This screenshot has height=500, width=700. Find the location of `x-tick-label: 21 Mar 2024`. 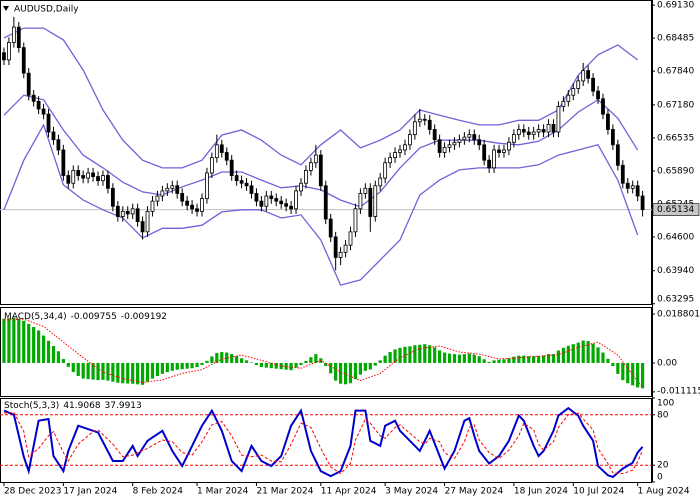

x-tick-label: 21 Mar 2024 is located at coordinates (284, 492).